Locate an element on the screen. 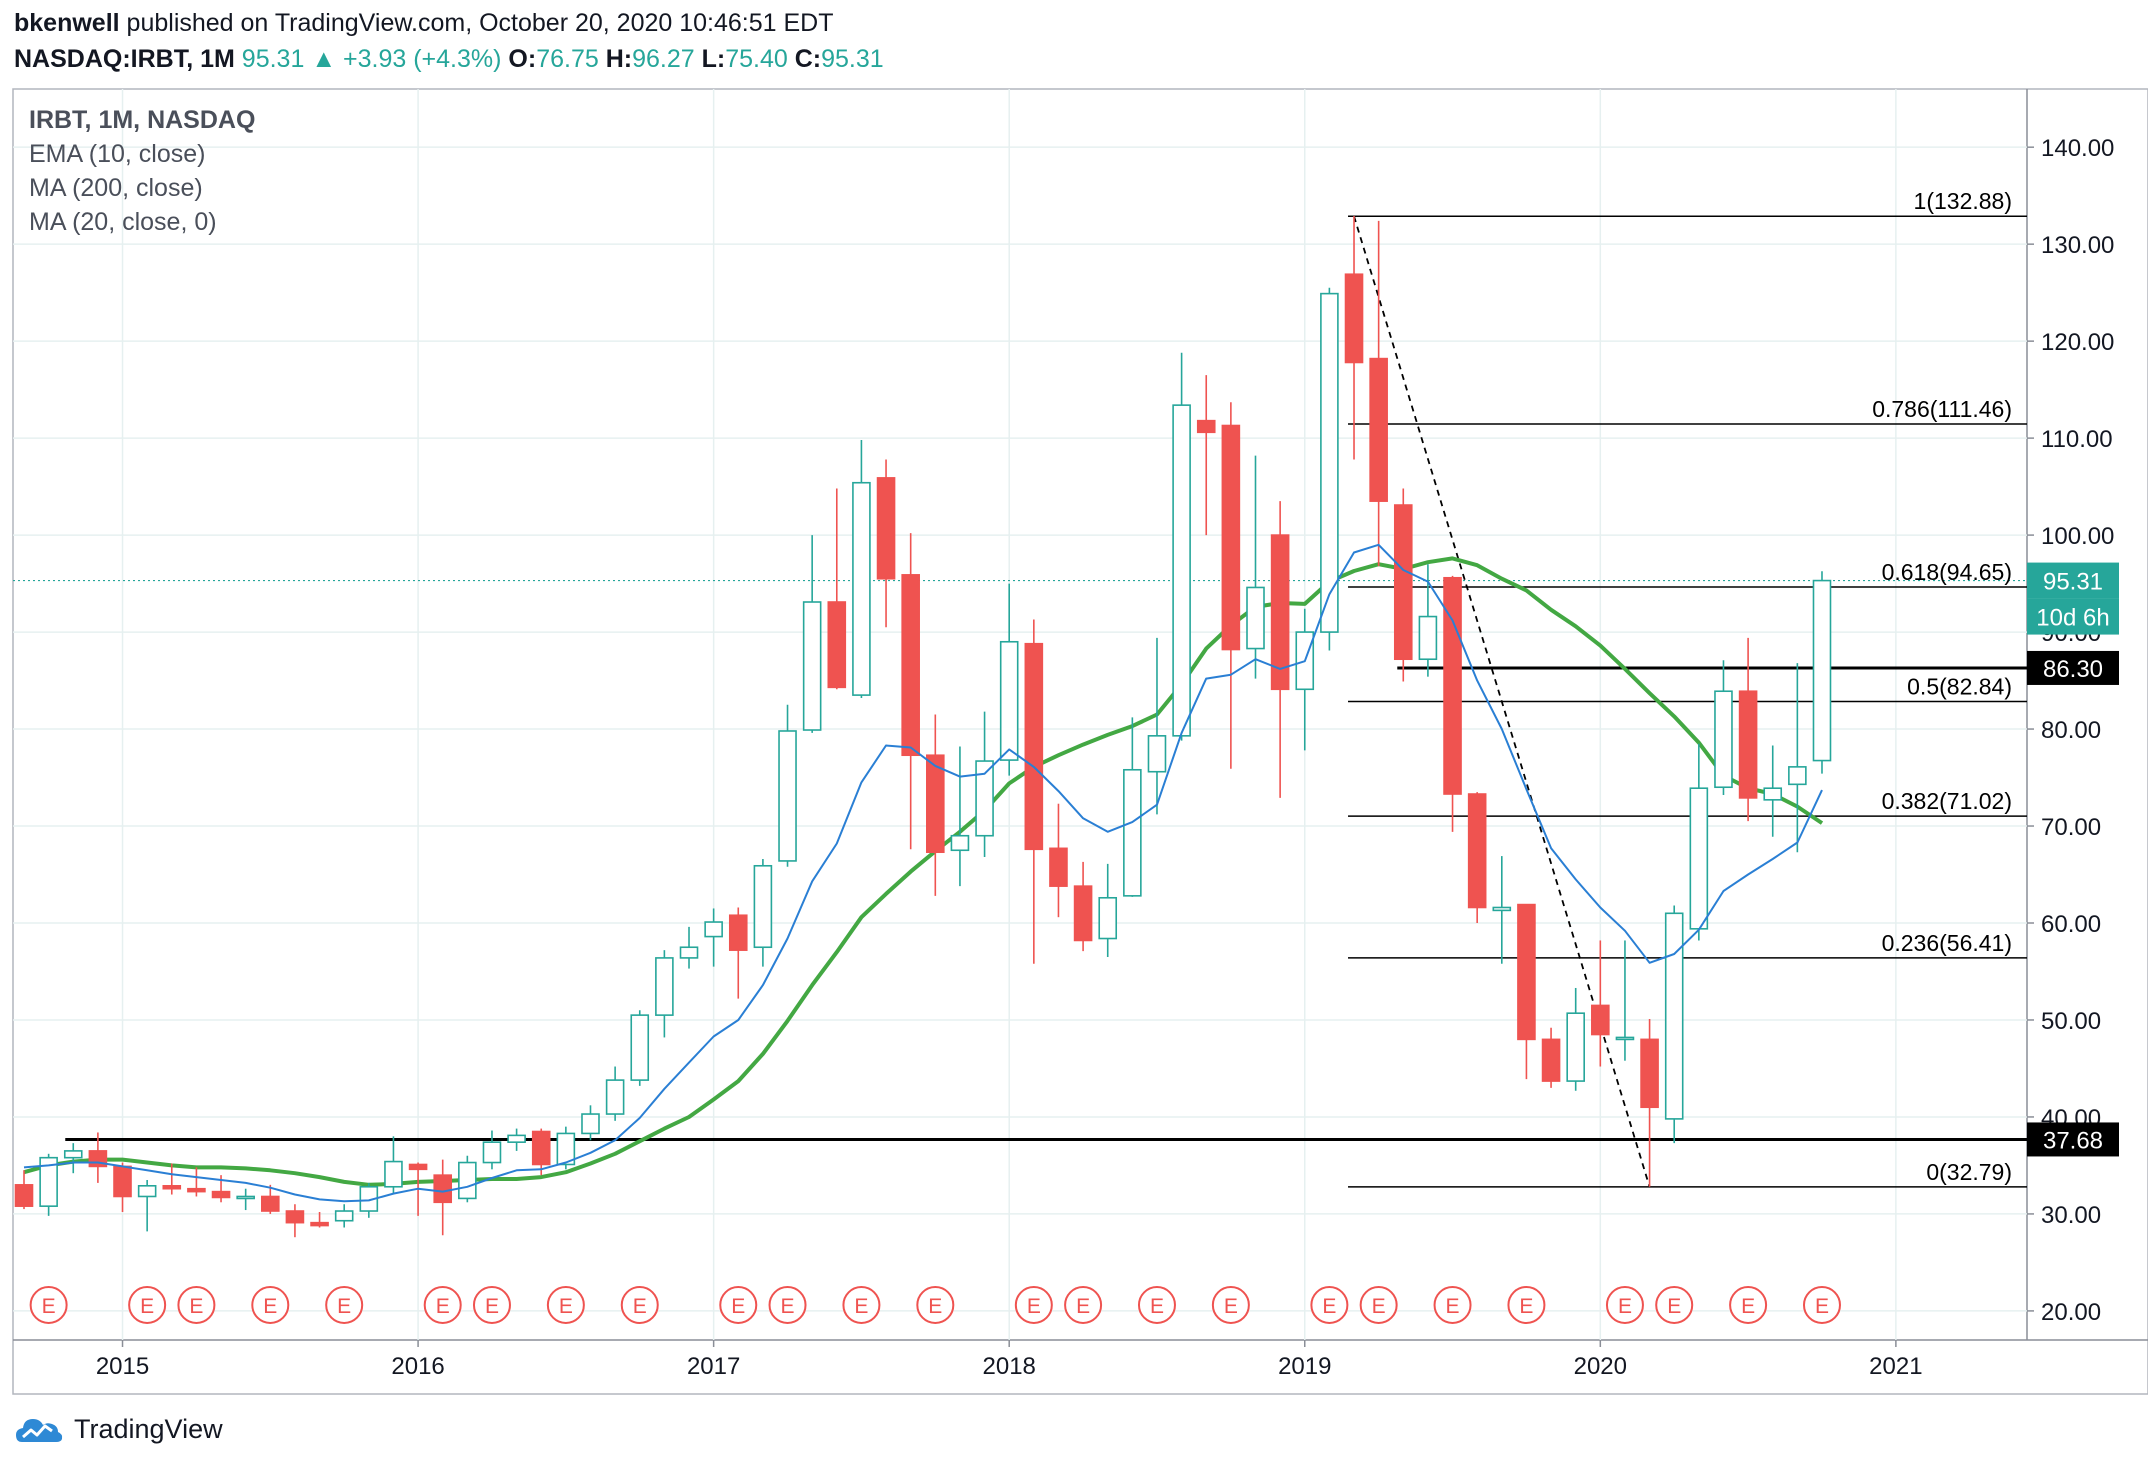  tradingview-logo: TradingView is located at coordinates (118, 1429).